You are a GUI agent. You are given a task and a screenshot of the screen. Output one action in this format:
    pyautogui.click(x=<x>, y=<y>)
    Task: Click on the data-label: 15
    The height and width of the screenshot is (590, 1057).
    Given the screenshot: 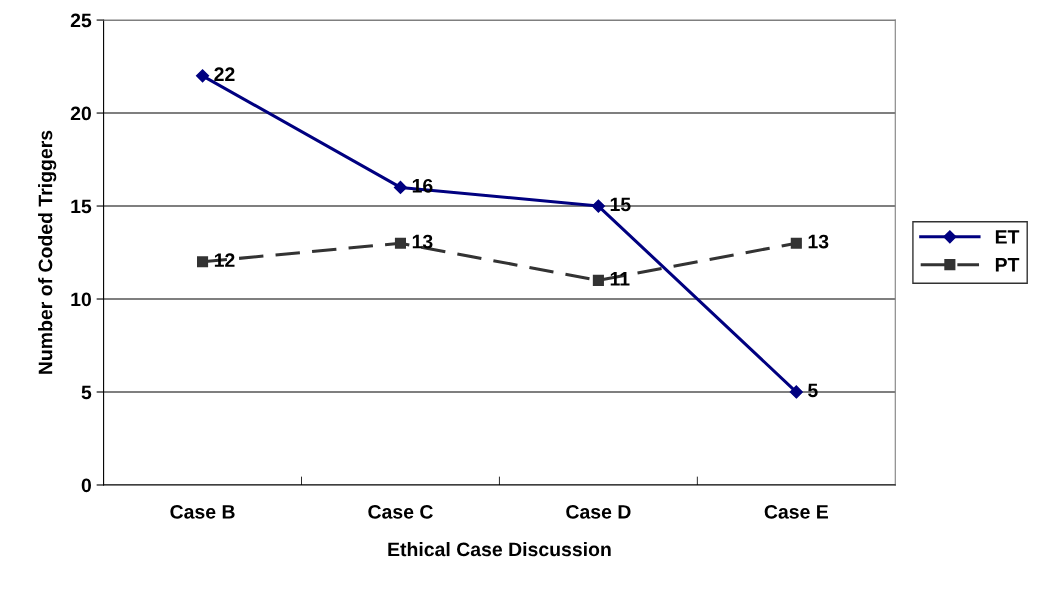 What is the action you would take?
    pyautogui.click(x=620, y=204)
    